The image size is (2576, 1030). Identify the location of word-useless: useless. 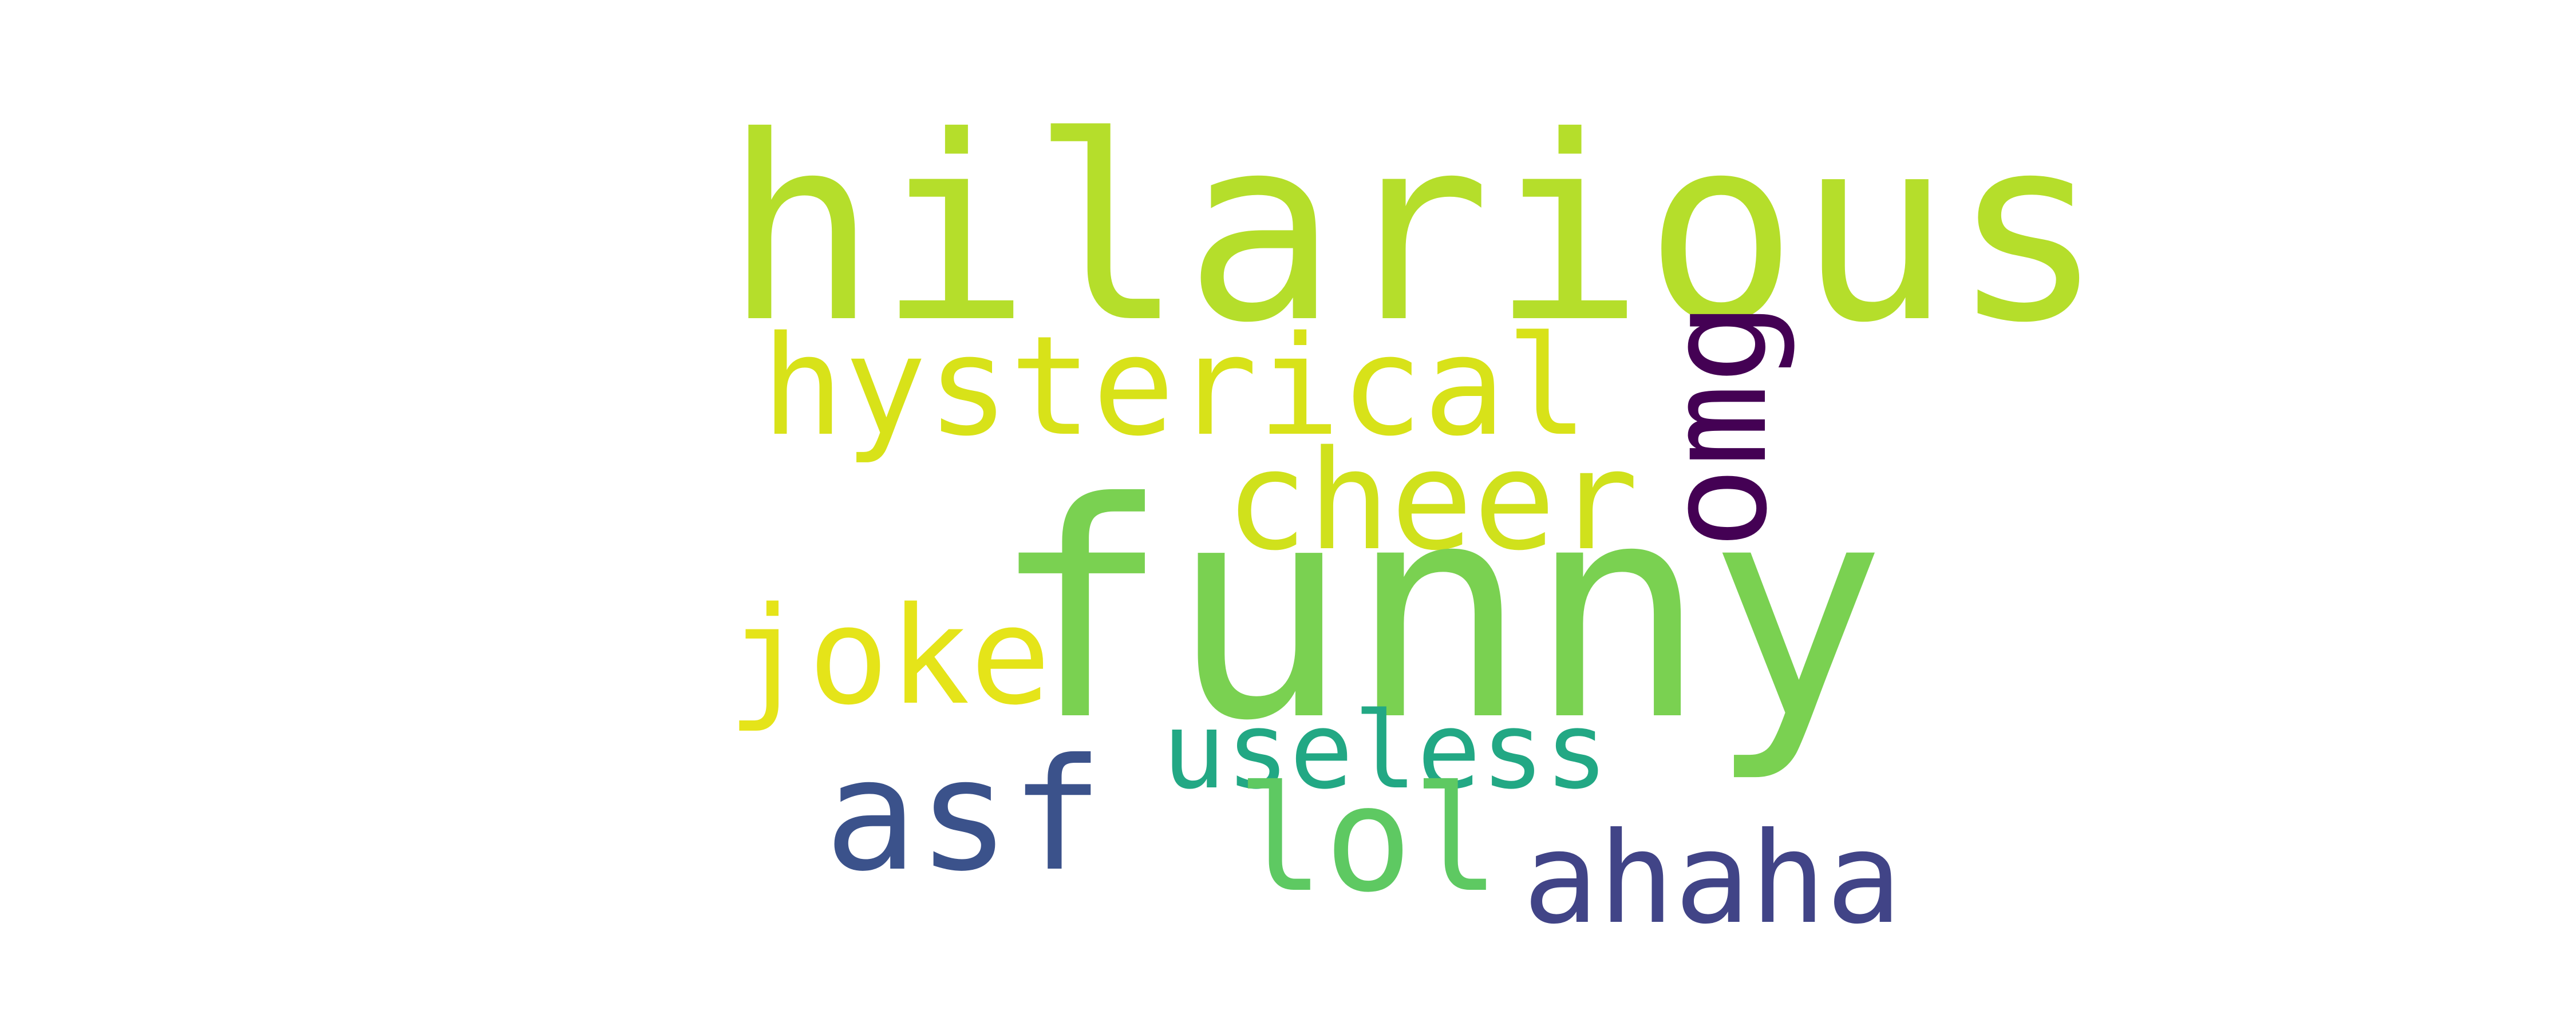
(1385, 751).